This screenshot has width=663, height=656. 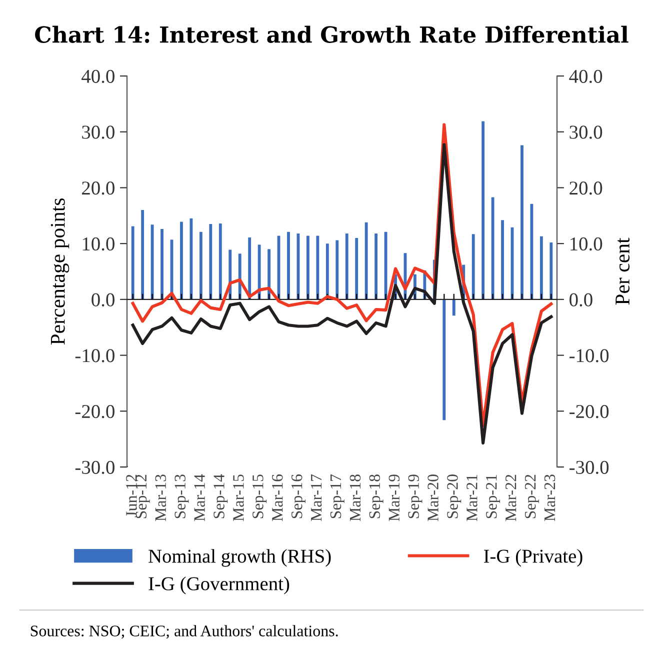 What do you see at coordinates (586, 244) in the screenshot?
I see `y2-tick-label: 10.0` at bounding box center [586, 244].